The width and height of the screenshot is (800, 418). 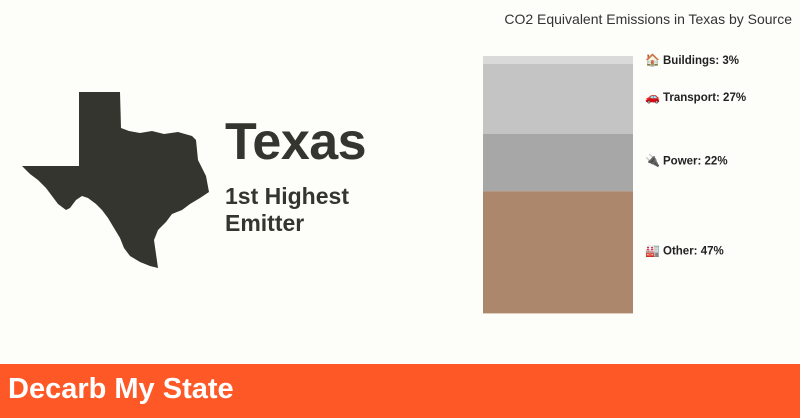 What do you see at coordinates (652, 60) in the screenshot?
I see `house-icon: 🏠` at bounding box center [652, 60].